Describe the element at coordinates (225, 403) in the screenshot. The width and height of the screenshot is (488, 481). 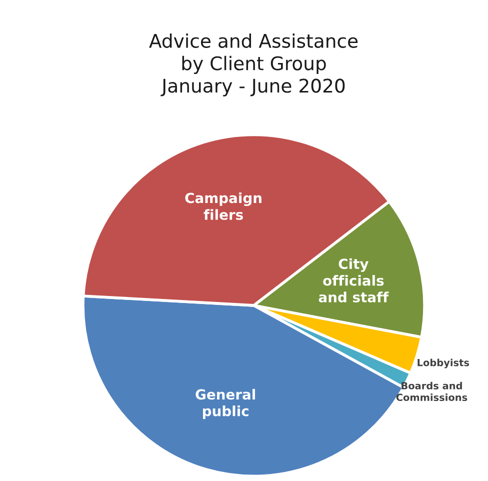
I see `slice-label: General public` at that location.